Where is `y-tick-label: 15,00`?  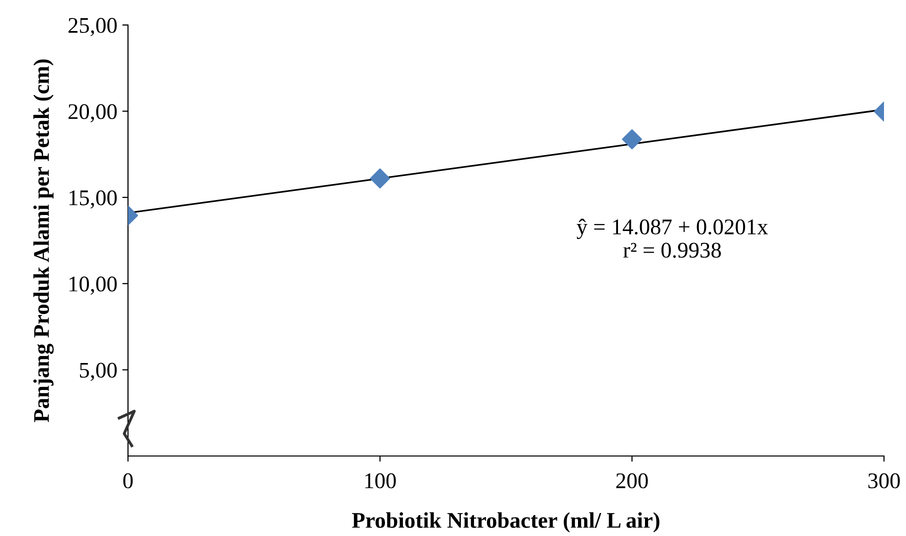
y-tick-label: 15,00 is located at coordinates (93, 199).